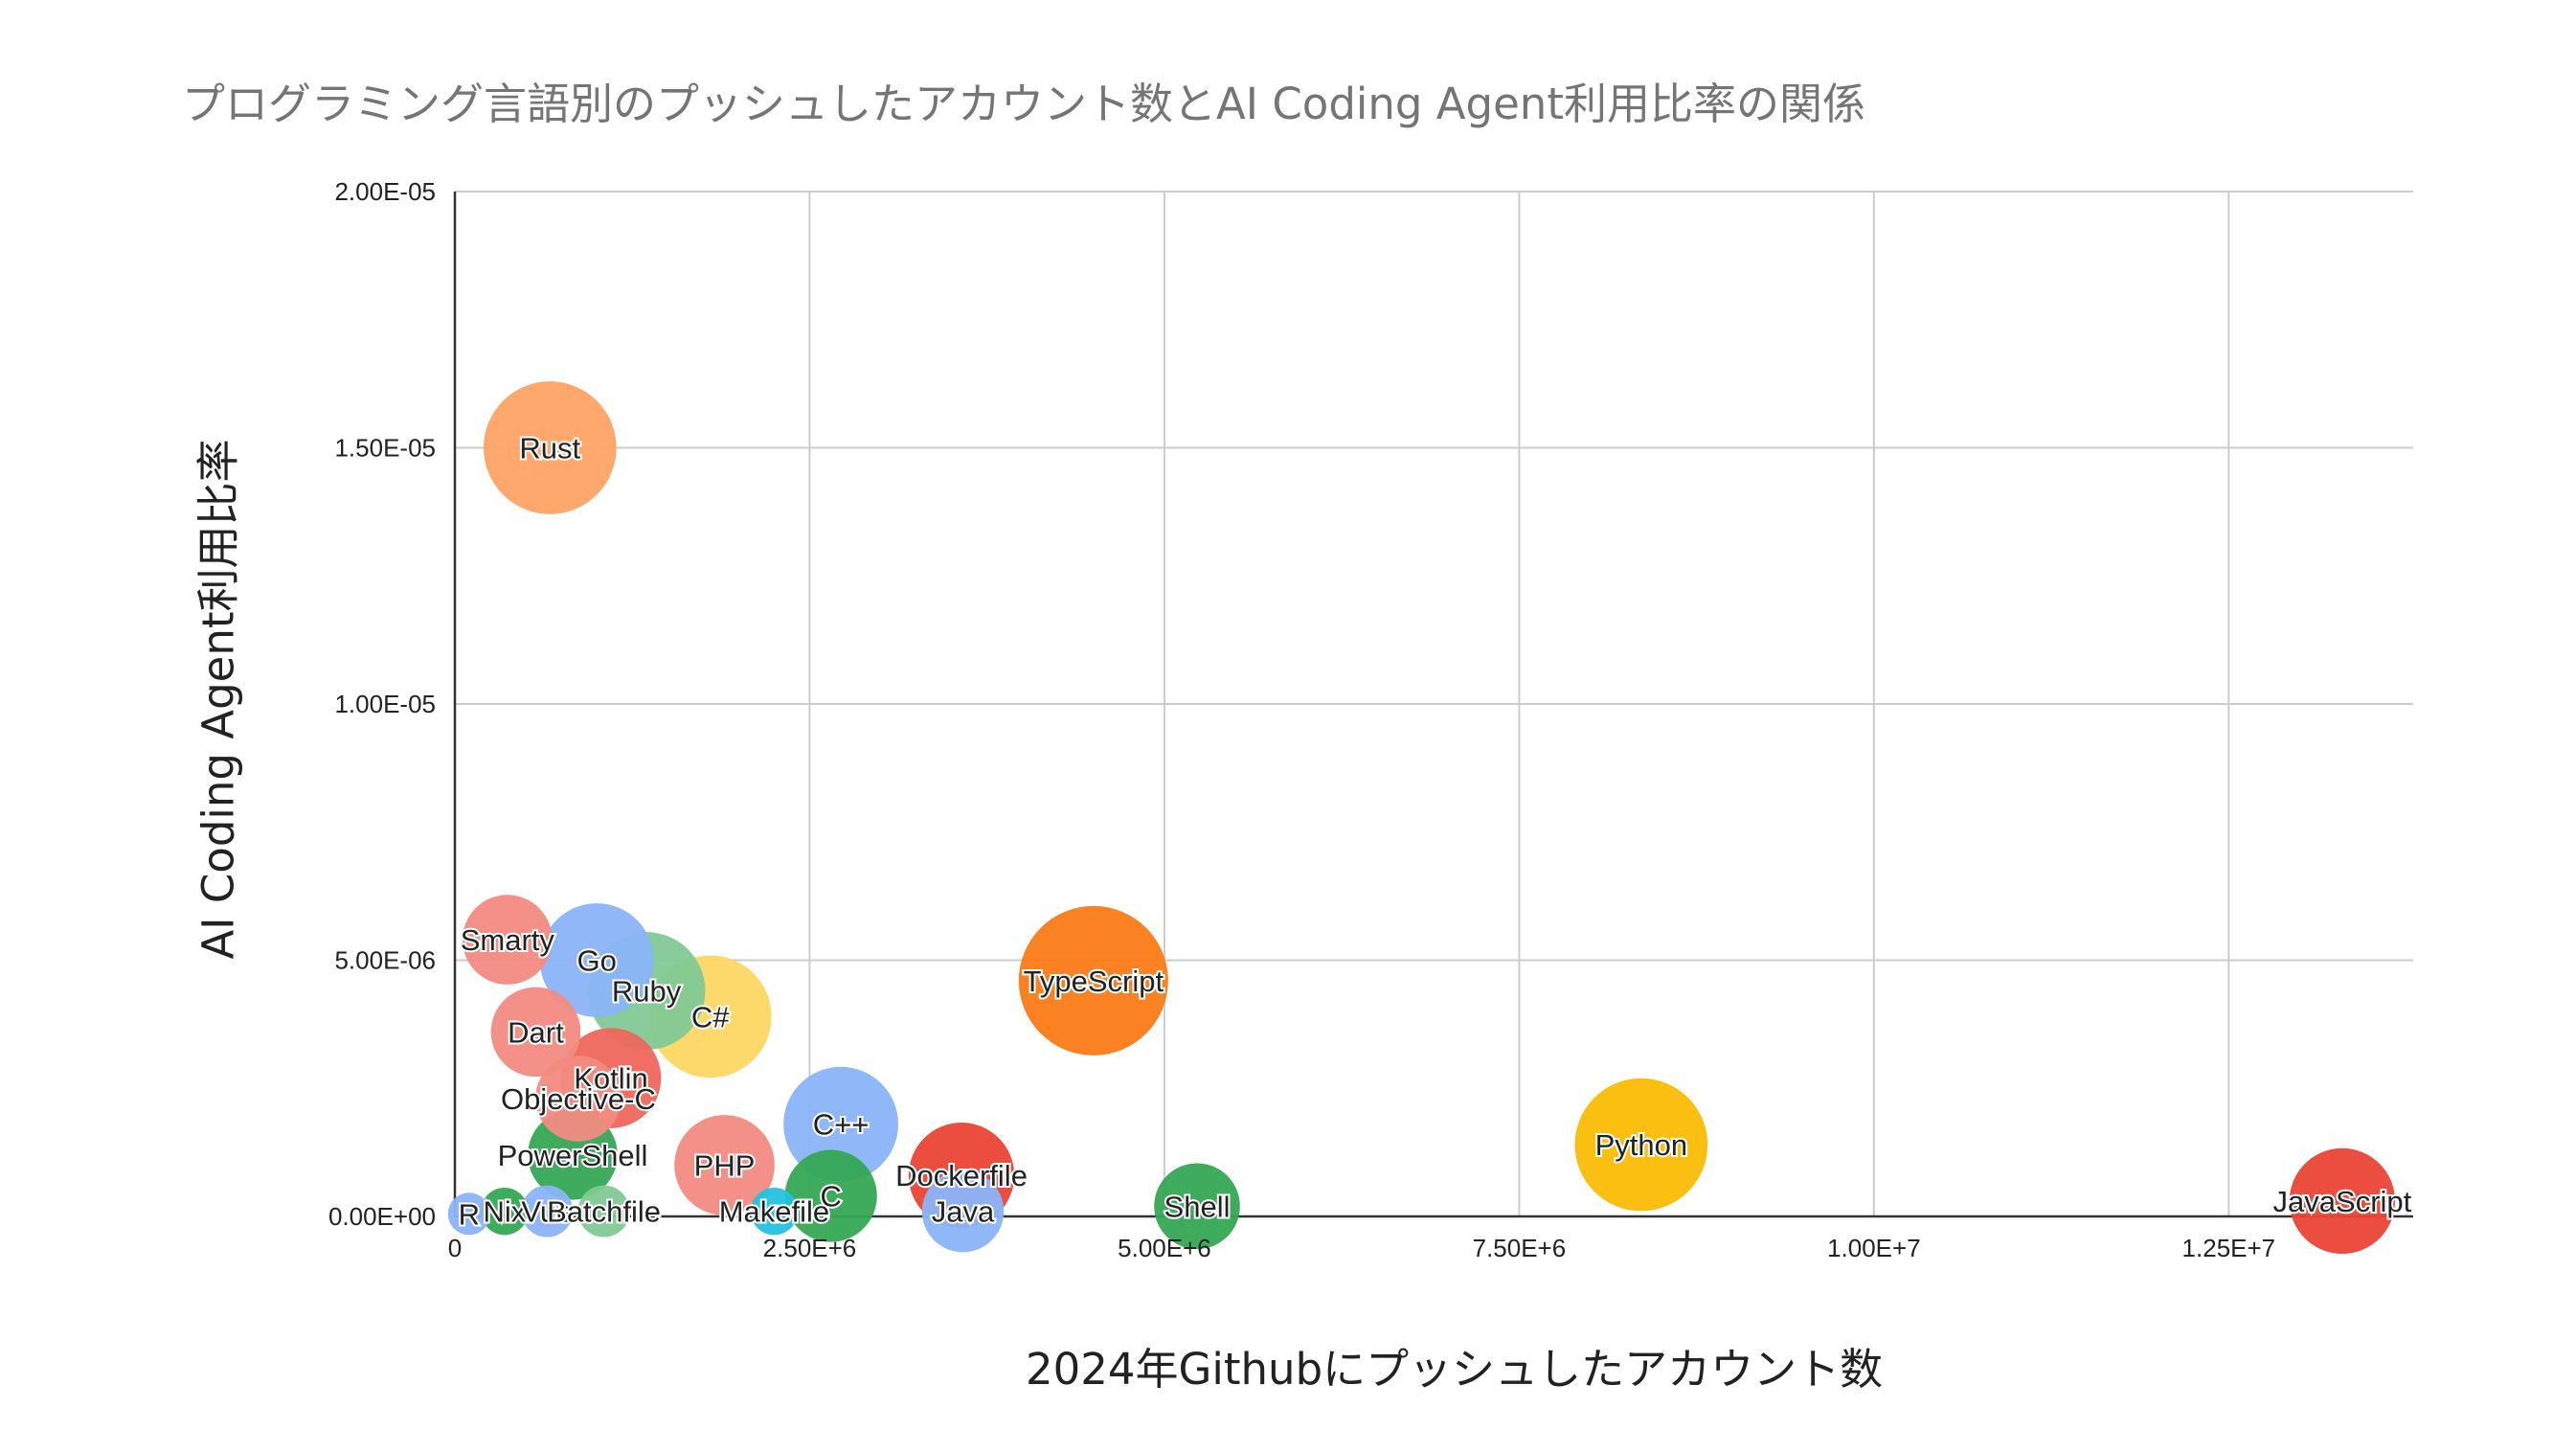 Image resolution: width=2576 pixels, height=1453 pixels. I want to click on bubble-label-smarty: Smarty, so click(508, 940).